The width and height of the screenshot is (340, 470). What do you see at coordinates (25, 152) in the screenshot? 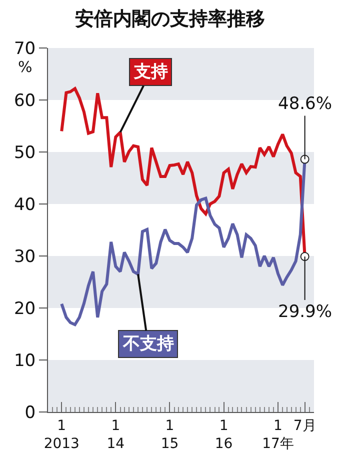
I see `y-tick-label: 50` at bounding box center [25, 152].